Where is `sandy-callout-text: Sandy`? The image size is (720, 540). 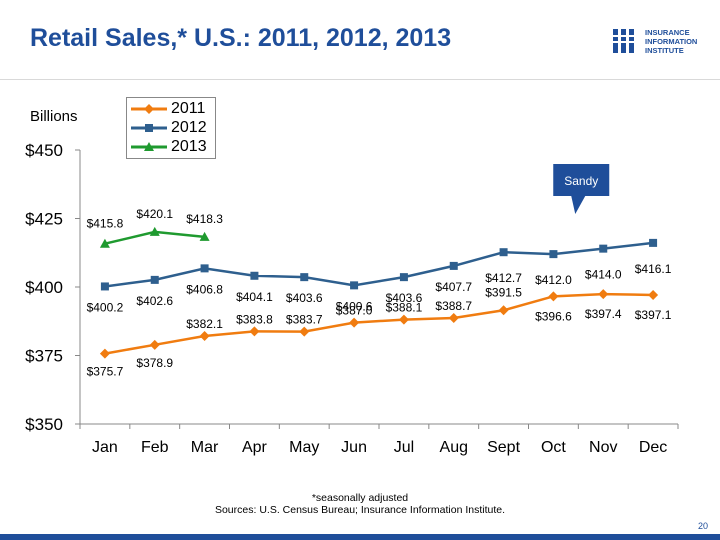 sandy-callout-text: Sandy is located at coordinates (581, 181).